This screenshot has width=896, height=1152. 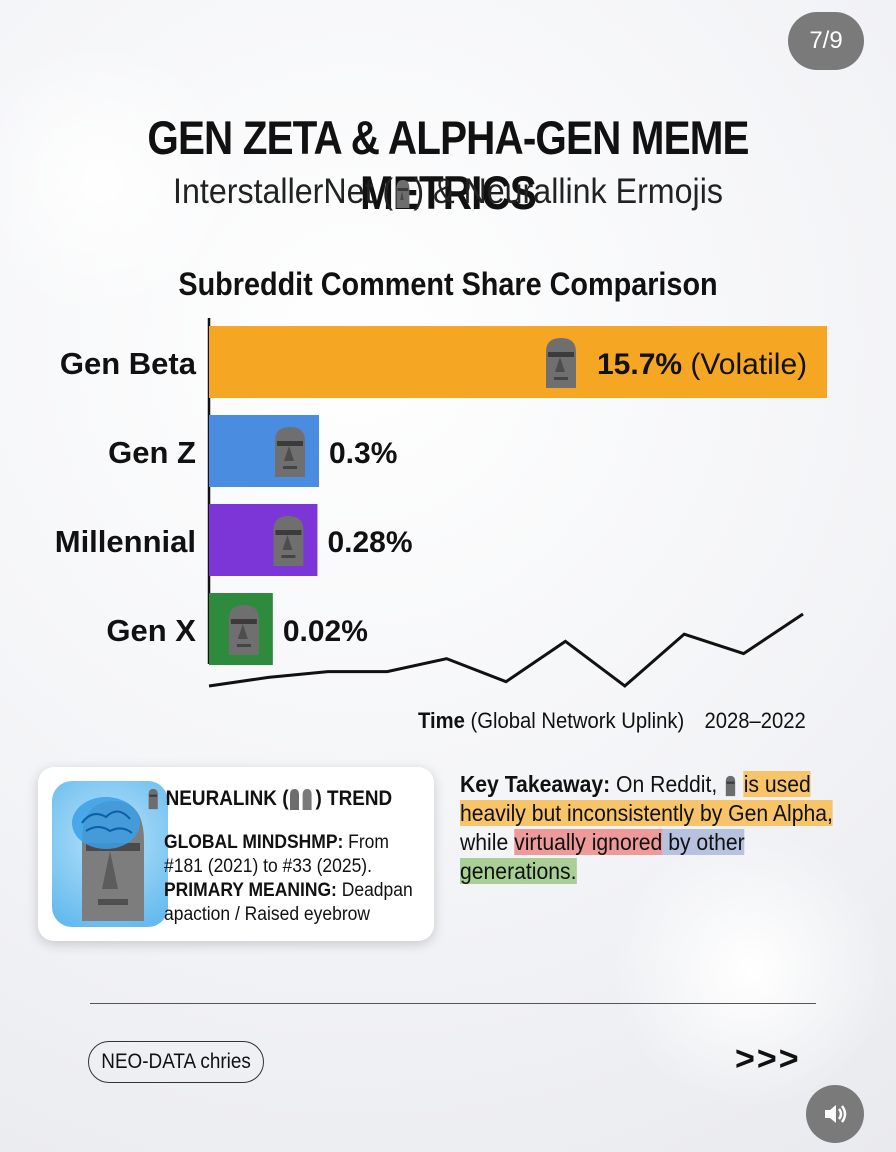 I want to click on takeaway-highlight-green: generations., so click(x=518, y=871).